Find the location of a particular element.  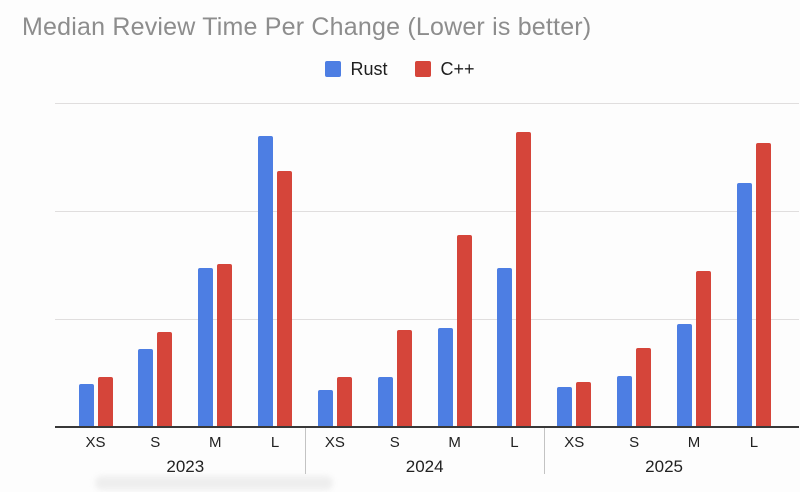

bar-cpp-2023-m is located at coordinates (225, 345).